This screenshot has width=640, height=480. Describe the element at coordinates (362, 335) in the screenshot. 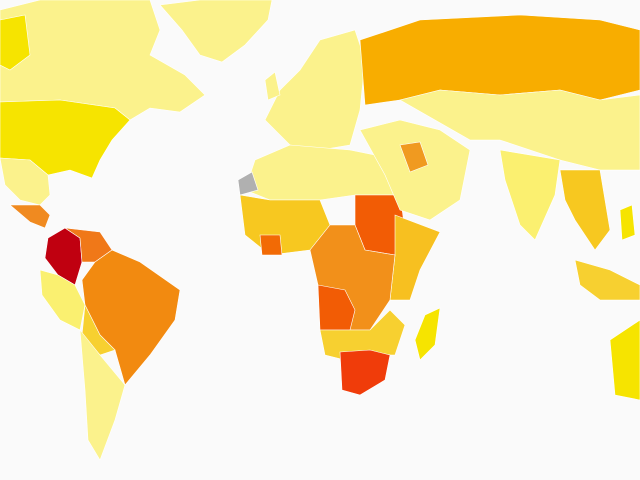

I see `southern-africa` at that location.